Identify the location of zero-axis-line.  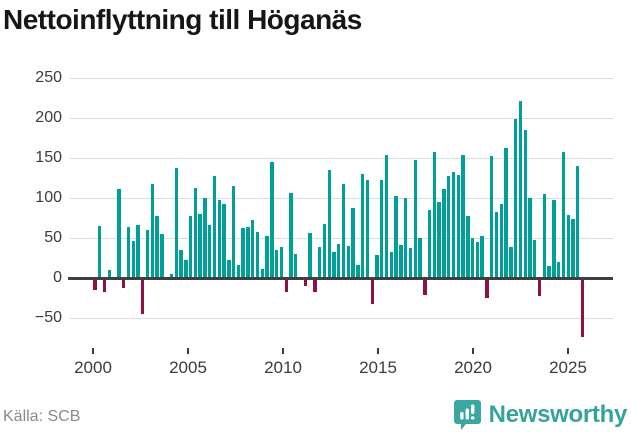
(340, 278).